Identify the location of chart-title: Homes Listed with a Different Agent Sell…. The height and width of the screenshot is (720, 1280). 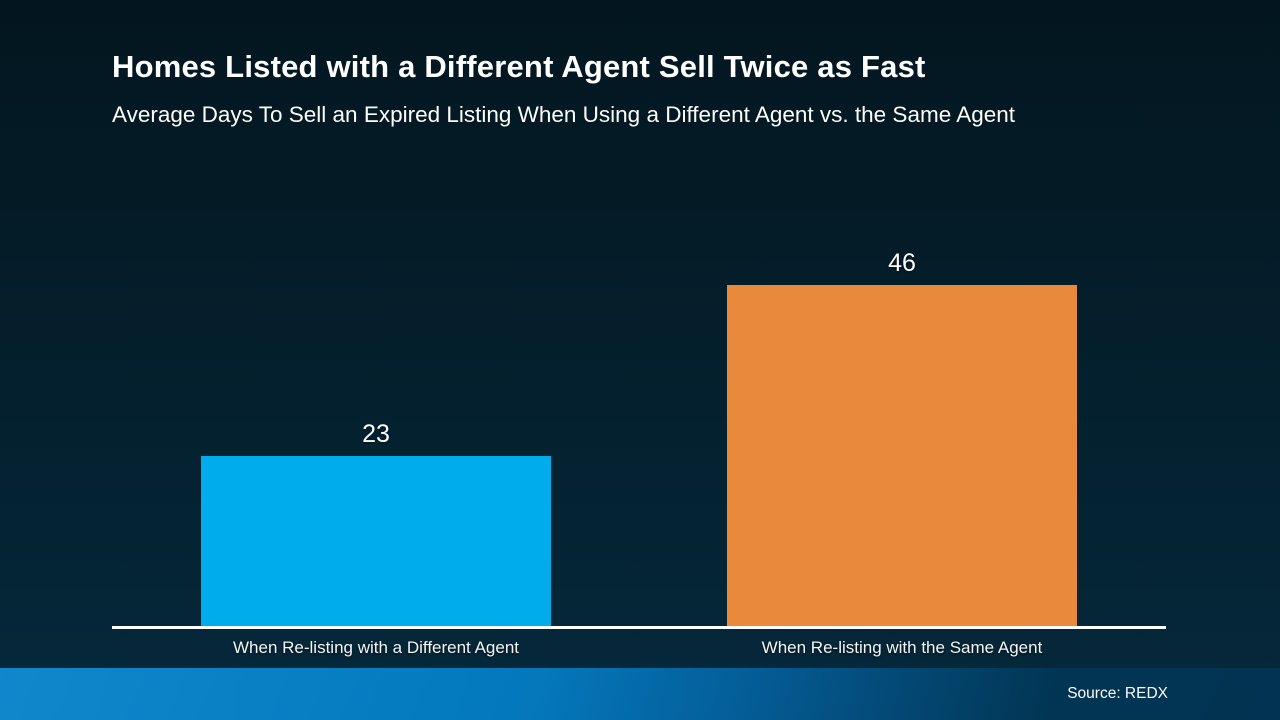
(519, 66).